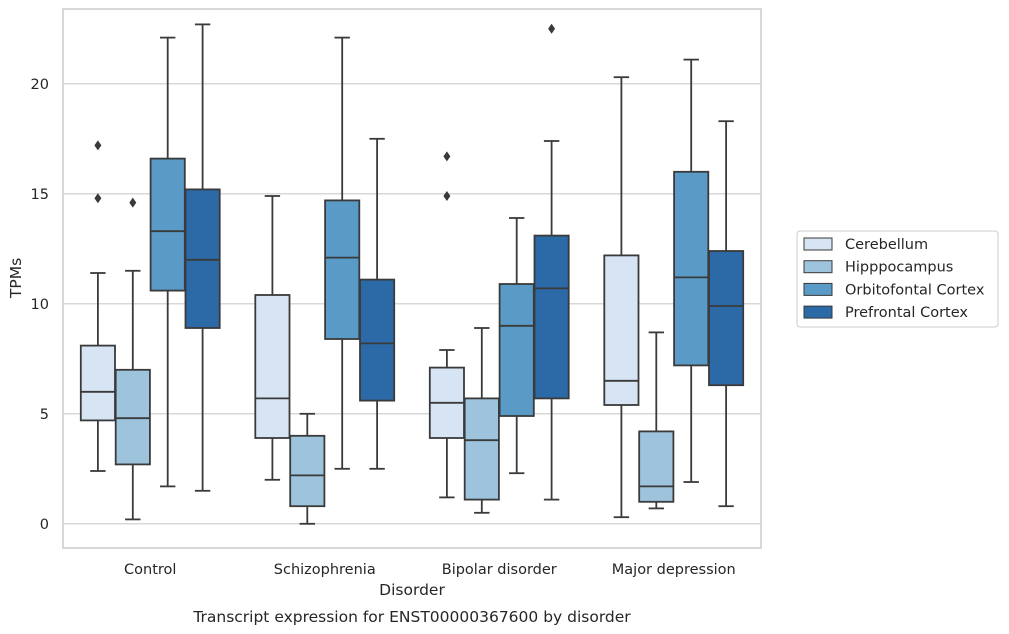 The height and width of the screenshot is (634, 1009). I want to click on legend-frame, so click(897, 279).